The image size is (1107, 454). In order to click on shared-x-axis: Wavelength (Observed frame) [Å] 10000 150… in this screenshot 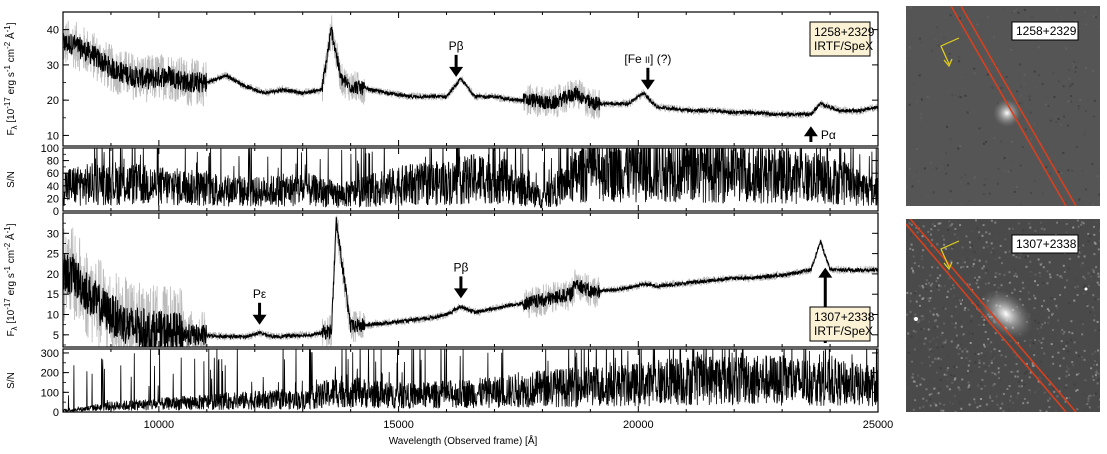, I will do `click(519, 433)`.